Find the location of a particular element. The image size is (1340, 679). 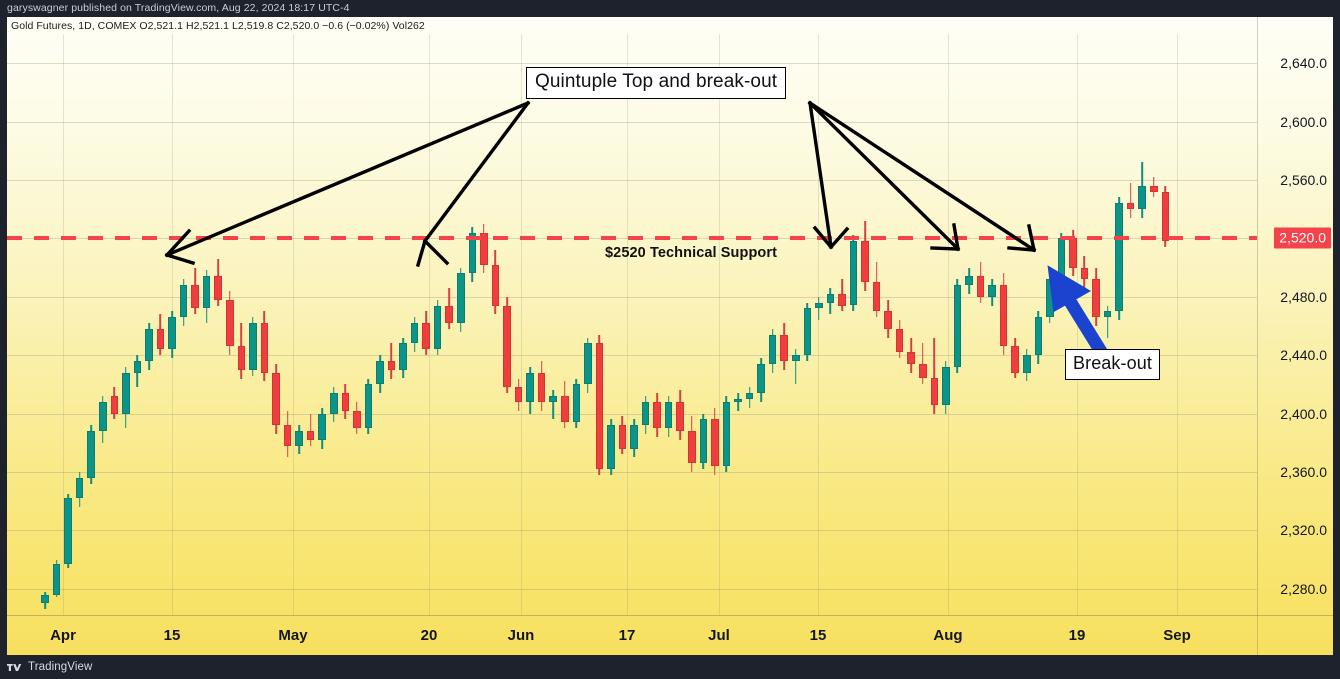

price-tick: 2,600.0 is located at coordinates (1303, 121).